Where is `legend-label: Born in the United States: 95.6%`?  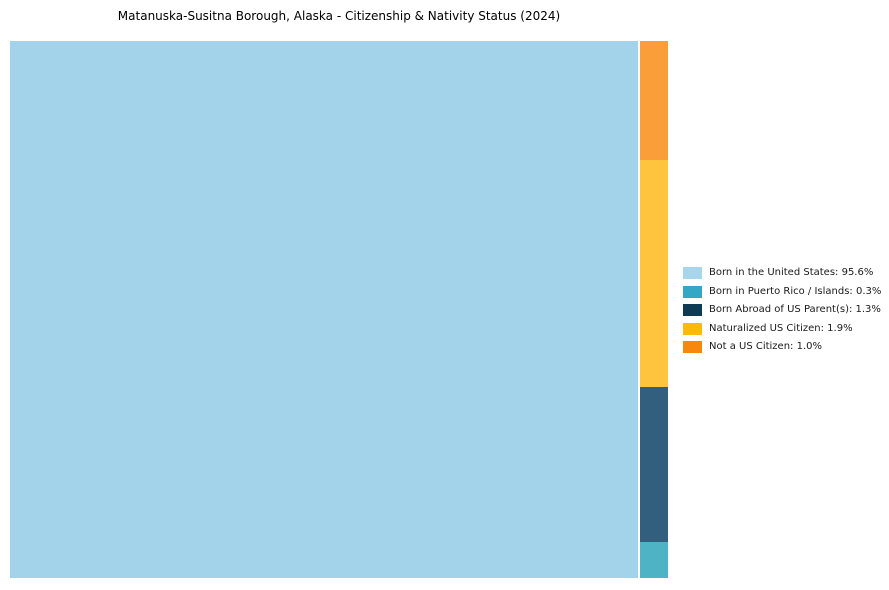
legend-label: Born in the United States: 95.6% is located at coordinates (791, 272).